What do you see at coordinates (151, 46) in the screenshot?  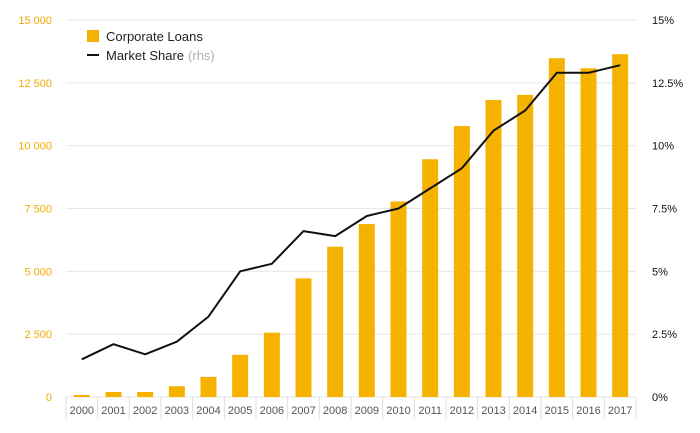 I see `legend: Corporate Loans Market Share (rhs)` at bounding box center [151, 46].